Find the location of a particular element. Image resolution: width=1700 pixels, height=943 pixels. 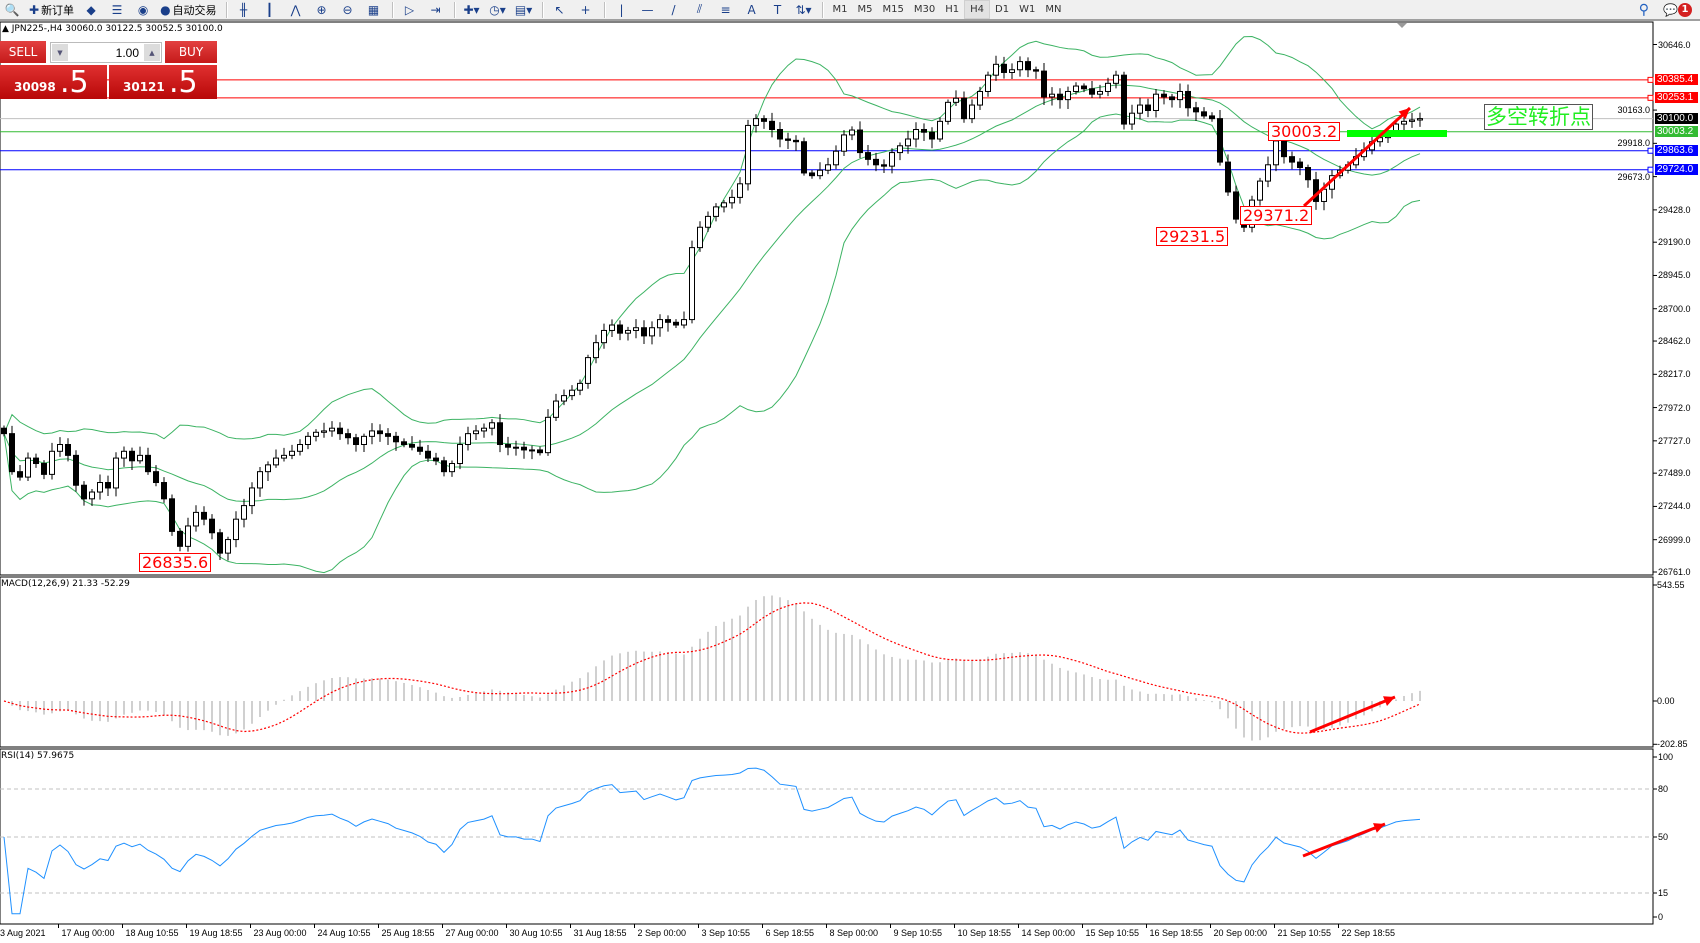

search-icon: ⚲ is located at coordinates (1644, 9).